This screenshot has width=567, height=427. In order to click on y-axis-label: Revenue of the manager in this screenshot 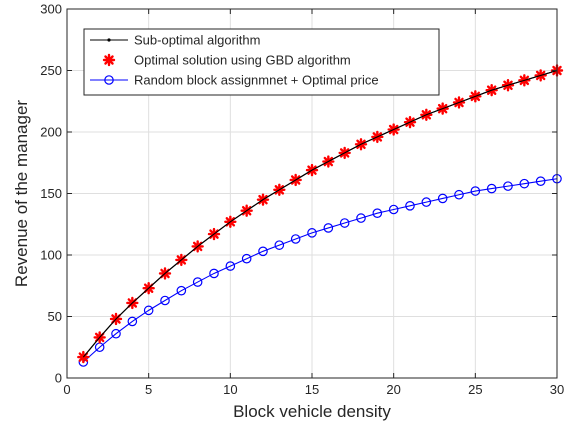, I will do `click(21, 193)`.